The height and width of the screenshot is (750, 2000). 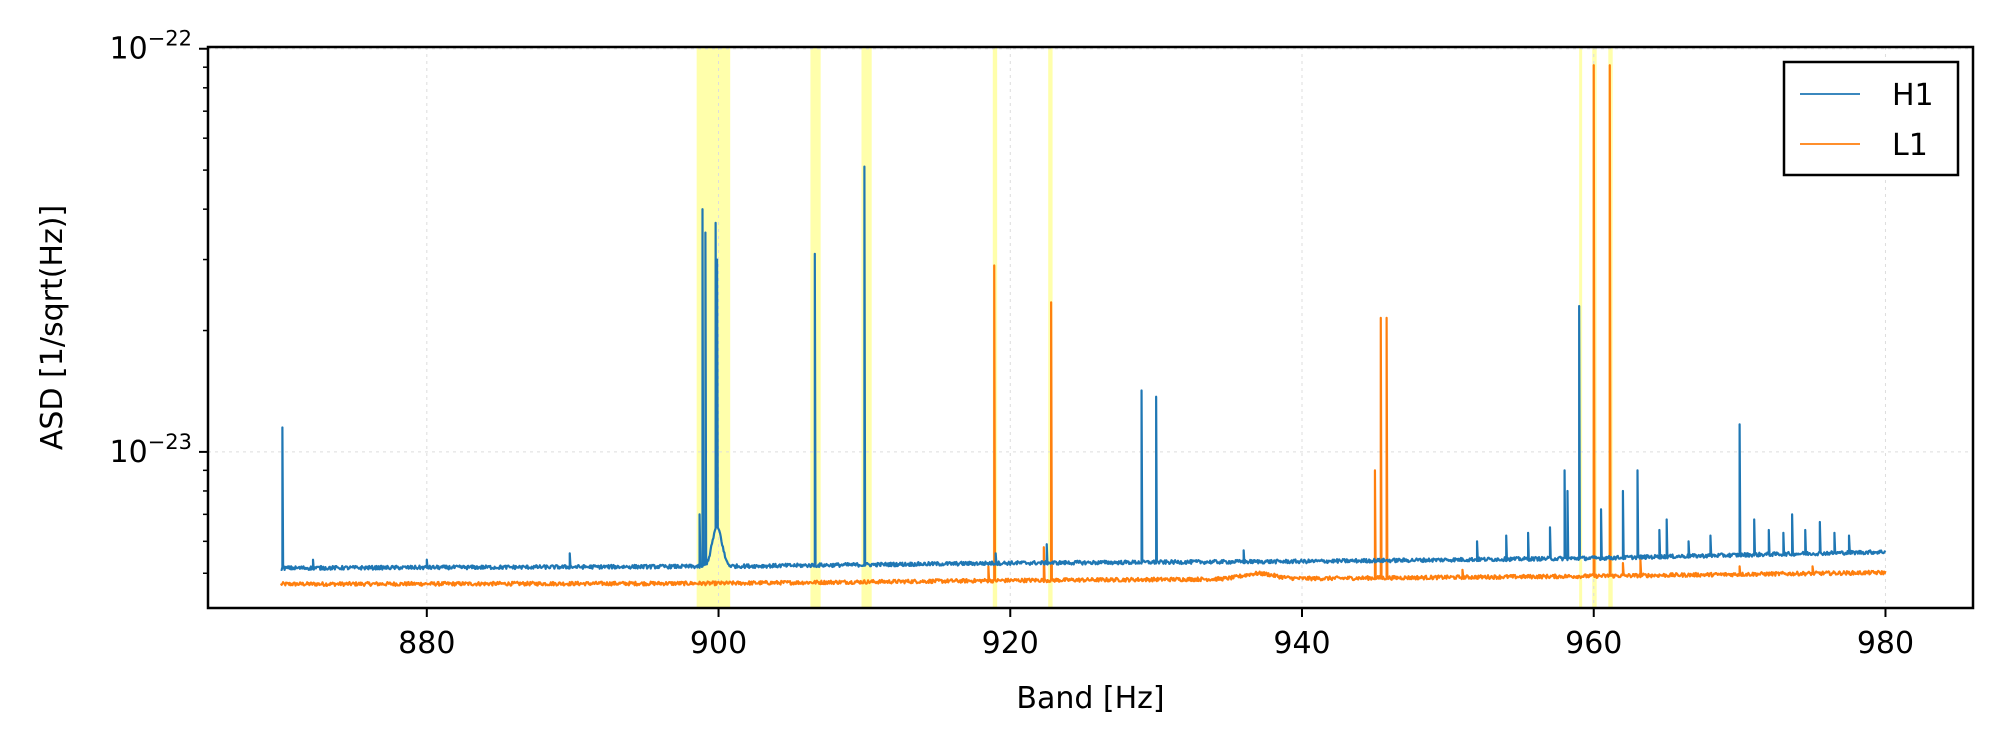 What do you see at coordinates (1913, 95) in the screenshot?
I see `legend-label-h1: H1` at bounding box center [1913, 95].